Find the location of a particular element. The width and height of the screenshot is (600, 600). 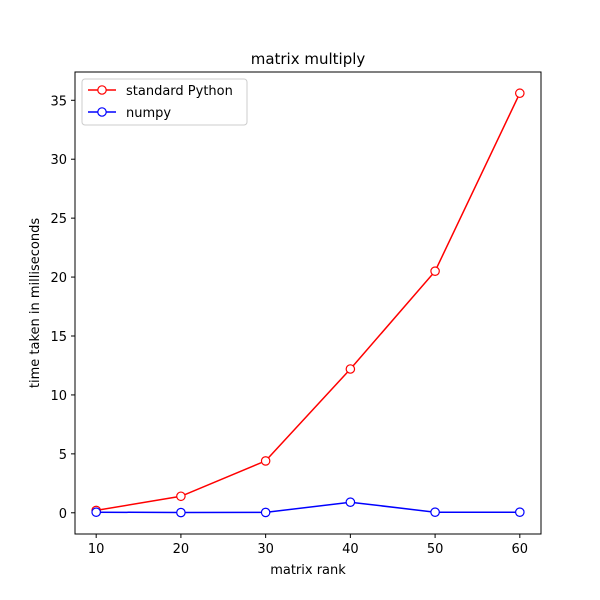

y-tick-label: 25 is located at coordinates (58, 219).